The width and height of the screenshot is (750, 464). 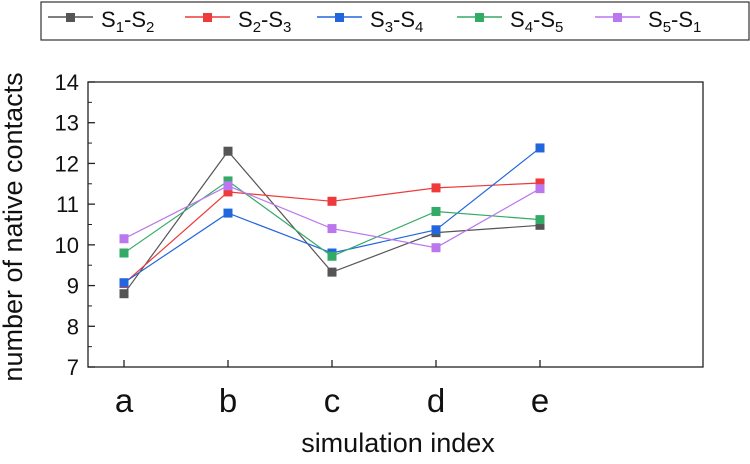 What do you see at coordinates (73, 326) in the screenshot?
I see `y-tick-label: 8` at bounding box center [73, 326].